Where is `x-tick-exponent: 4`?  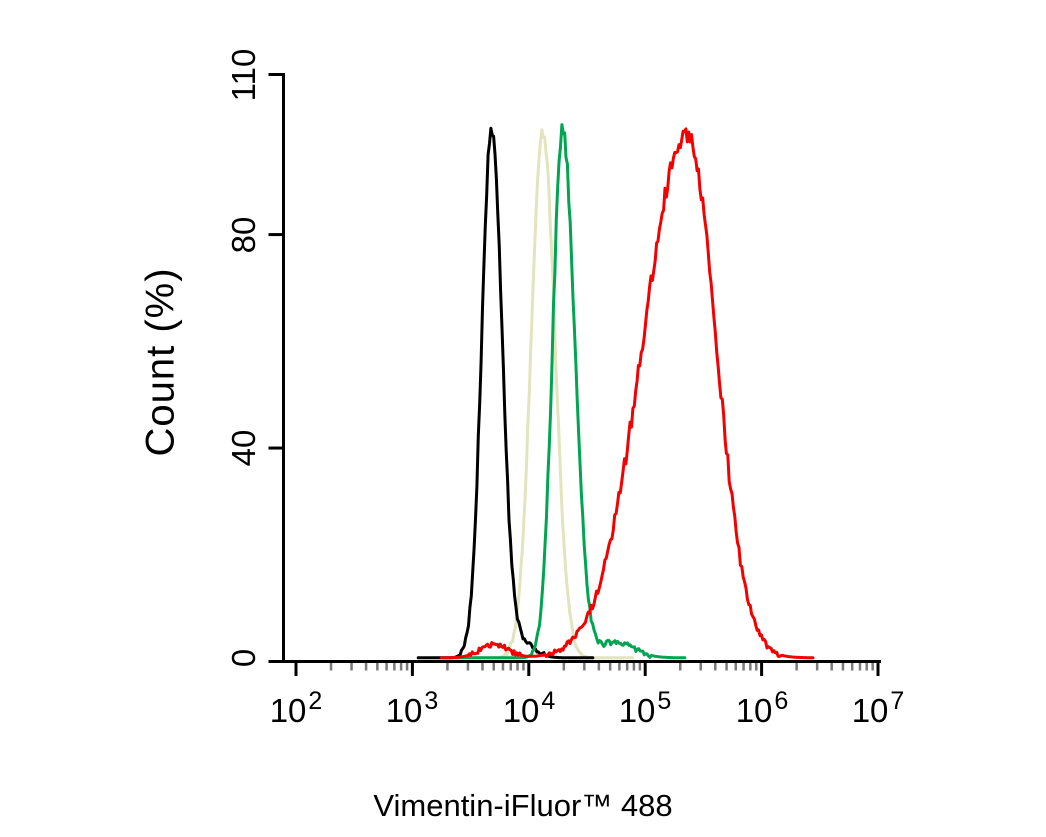
x-tick-exponent: 4 is located at coordinates (548, 701).